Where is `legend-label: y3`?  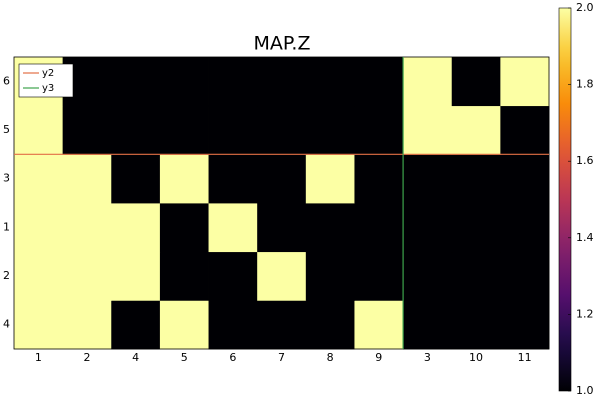
legend-label: y3 is located at coordinates (48, 88).